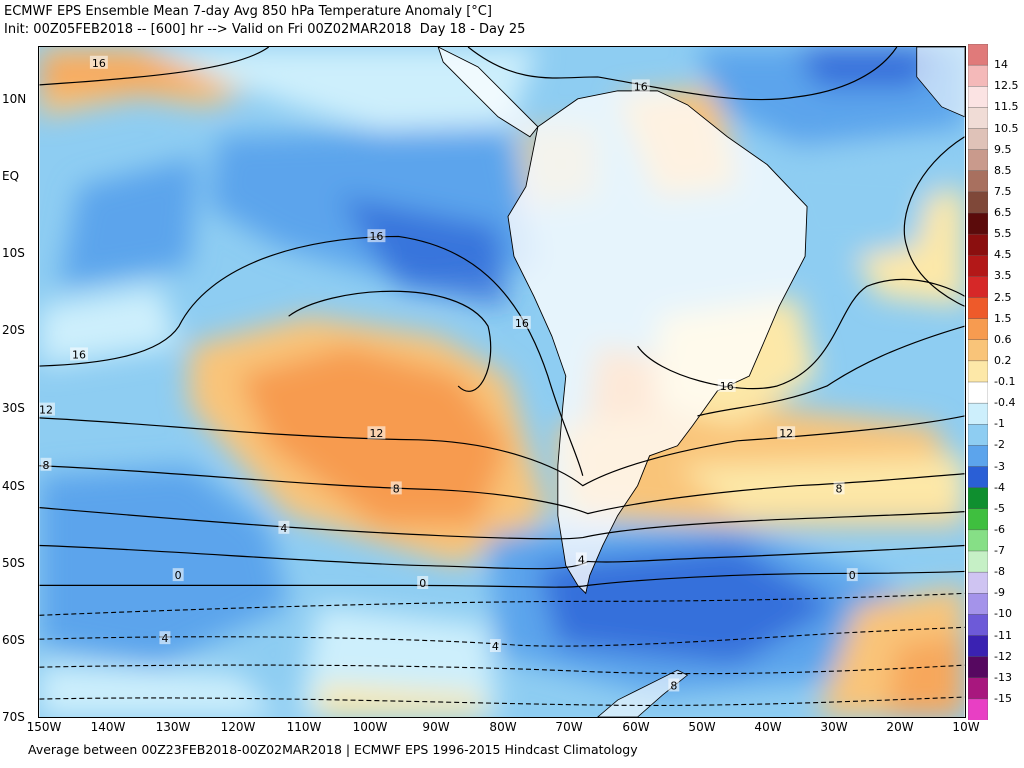 The width and height of the screenshot is (1024, 768). What do you see at coordinates (834, 727) in the screenshot?
I see `lon-label-30w: 30W` at bounding box center [834, 727].